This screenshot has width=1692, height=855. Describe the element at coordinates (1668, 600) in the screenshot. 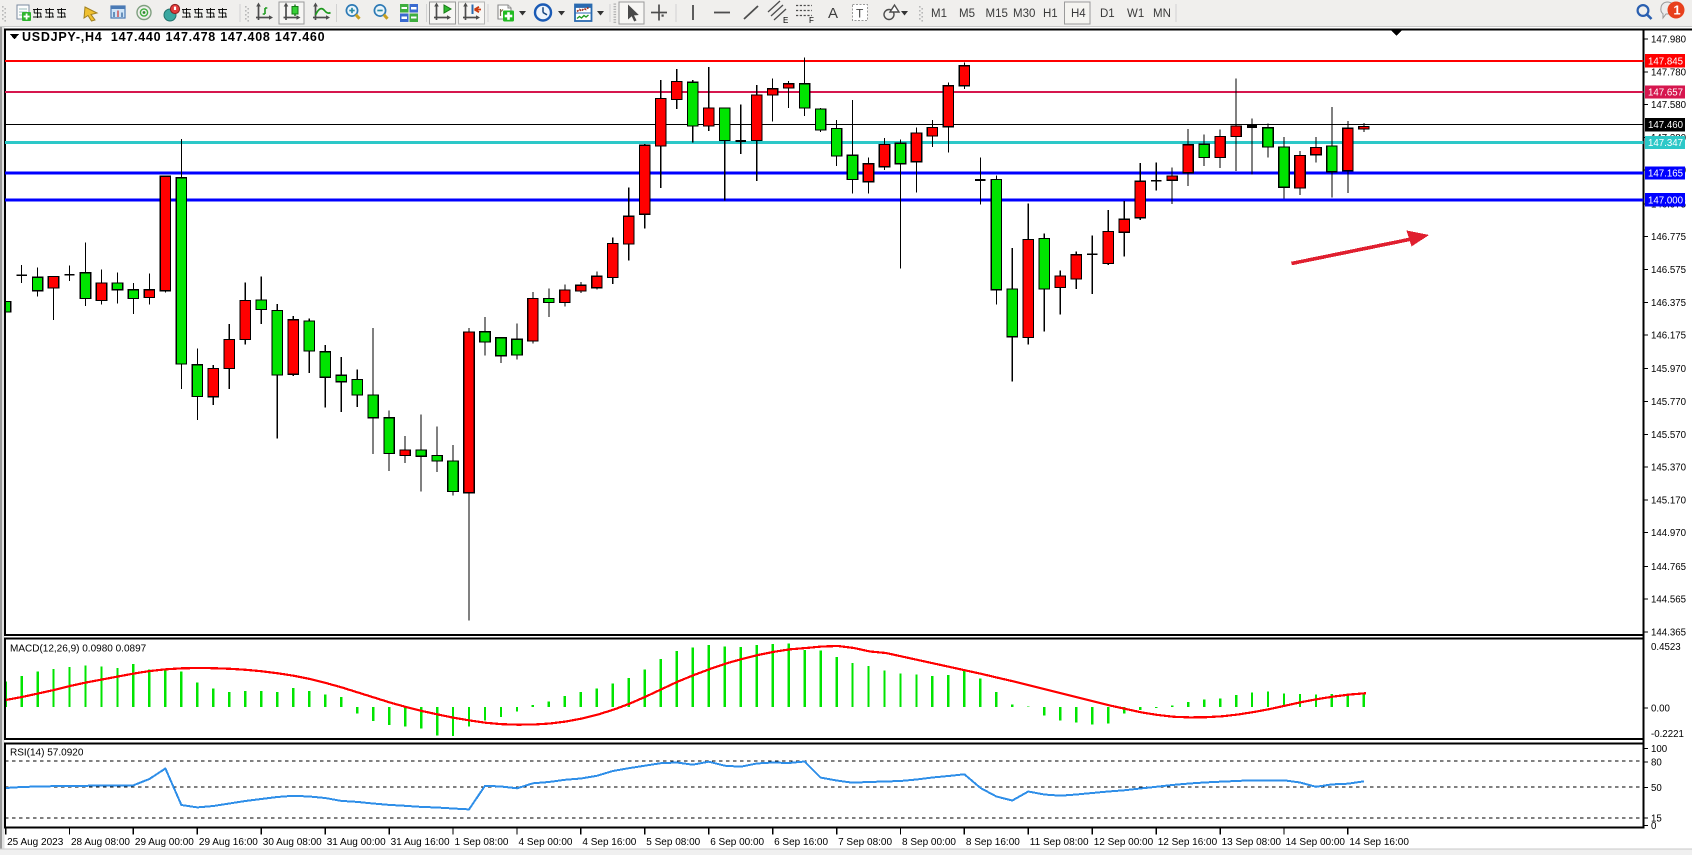

I see `svg-text: 144.565` at that location.